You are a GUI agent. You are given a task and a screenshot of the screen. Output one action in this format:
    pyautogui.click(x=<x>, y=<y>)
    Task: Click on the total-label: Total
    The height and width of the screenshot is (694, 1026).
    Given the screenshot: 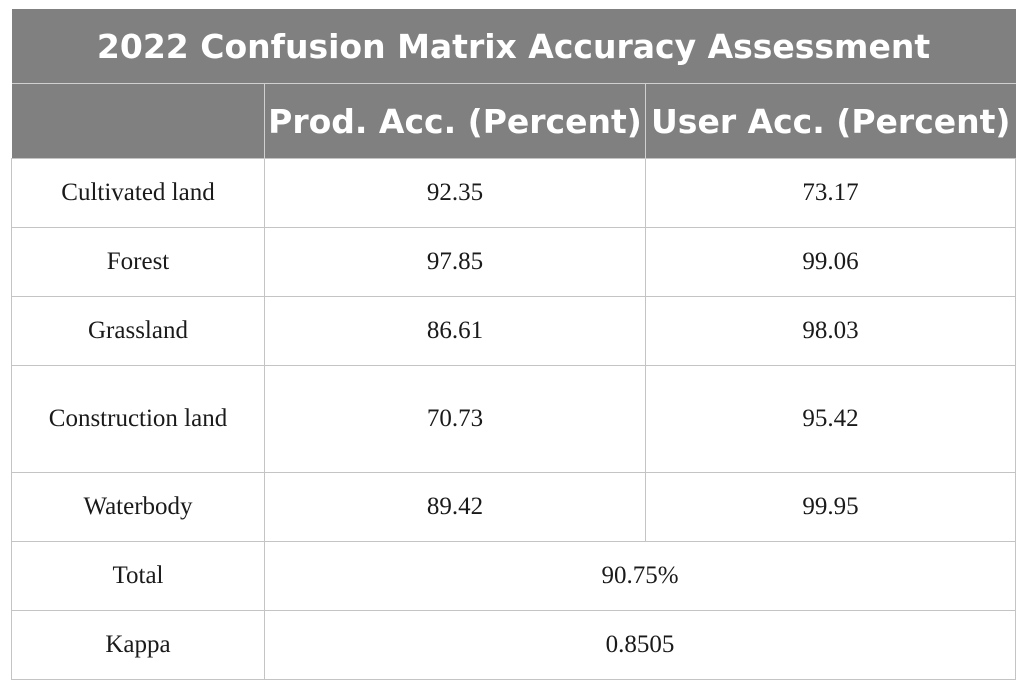 What is the action you would take?
    pyautogui.click(x=138, y=576)
    